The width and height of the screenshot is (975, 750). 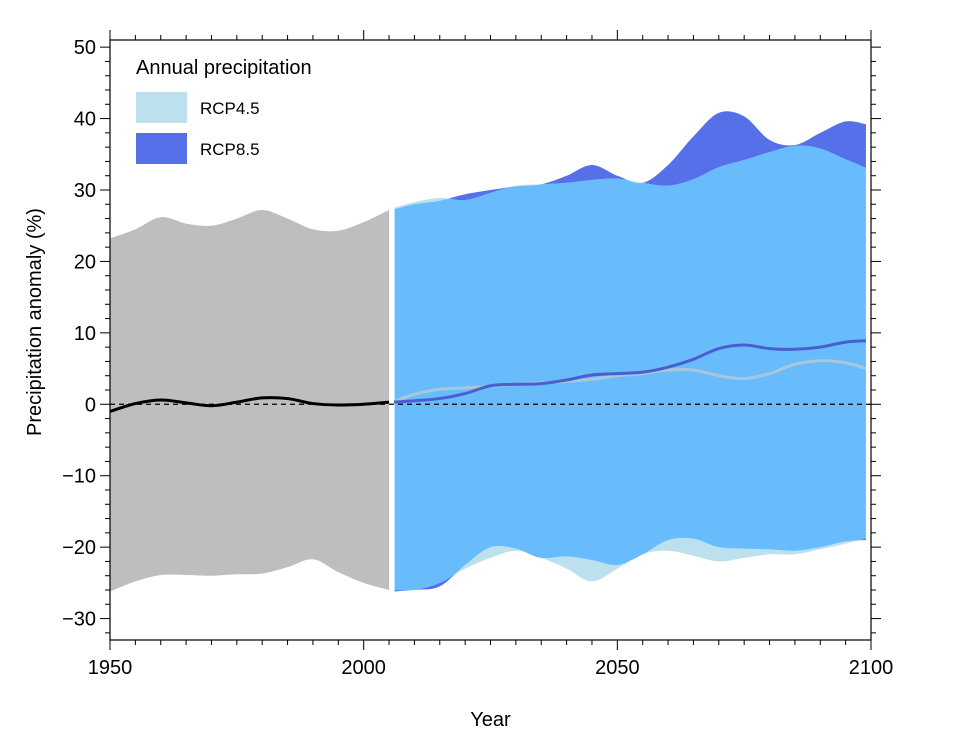 I want to click on x-tick-label: 2100, so click(x=871, y=668).